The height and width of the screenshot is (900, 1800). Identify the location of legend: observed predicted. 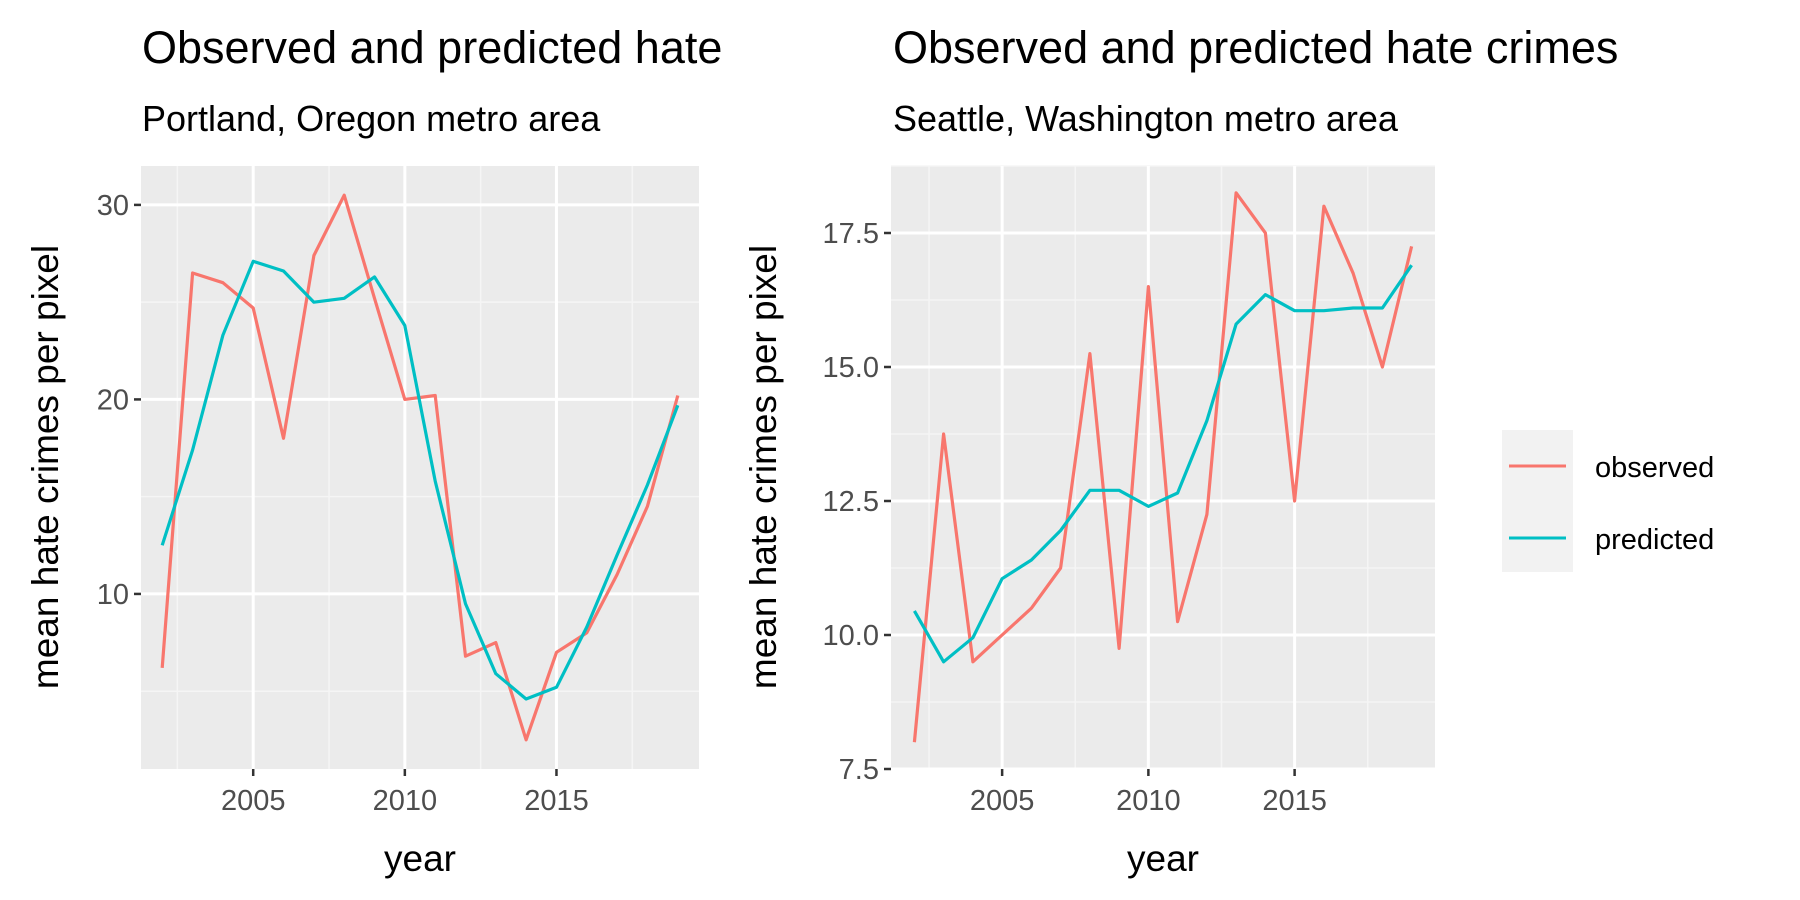
(1608, 501).